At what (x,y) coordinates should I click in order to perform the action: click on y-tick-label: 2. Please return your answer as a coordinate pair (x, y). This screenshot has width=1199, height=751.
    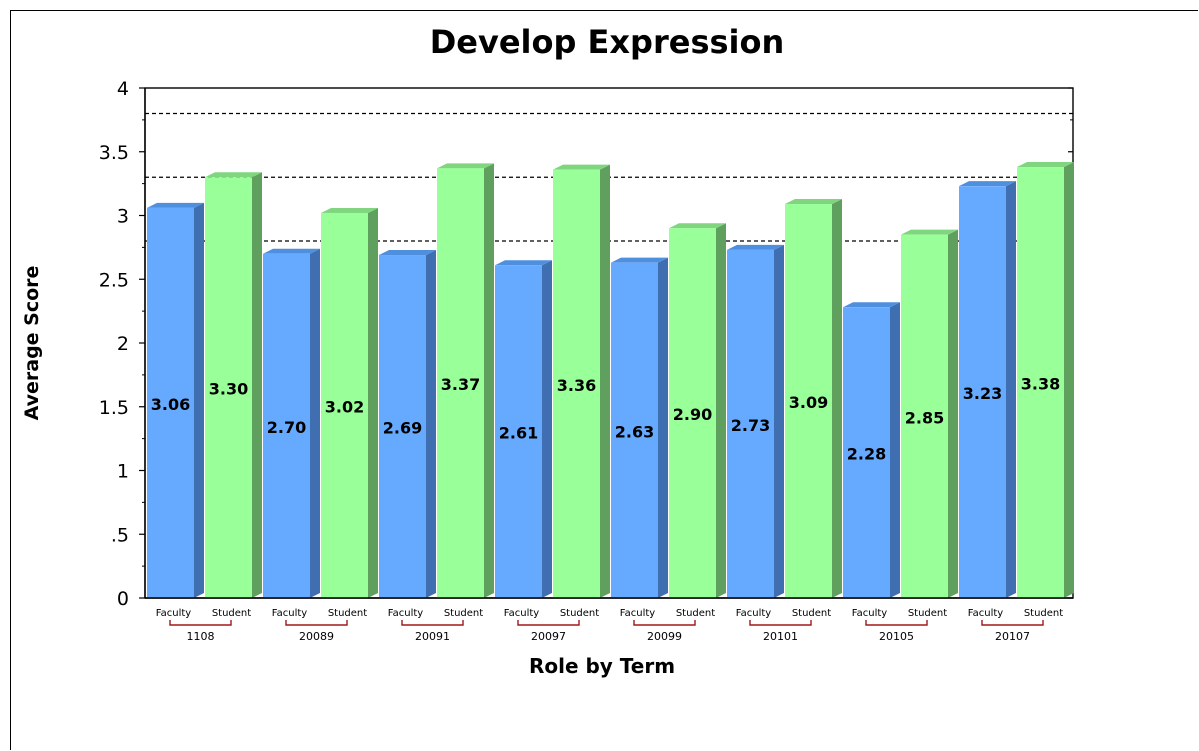
    Looking at the image, I should click on (123, 344).